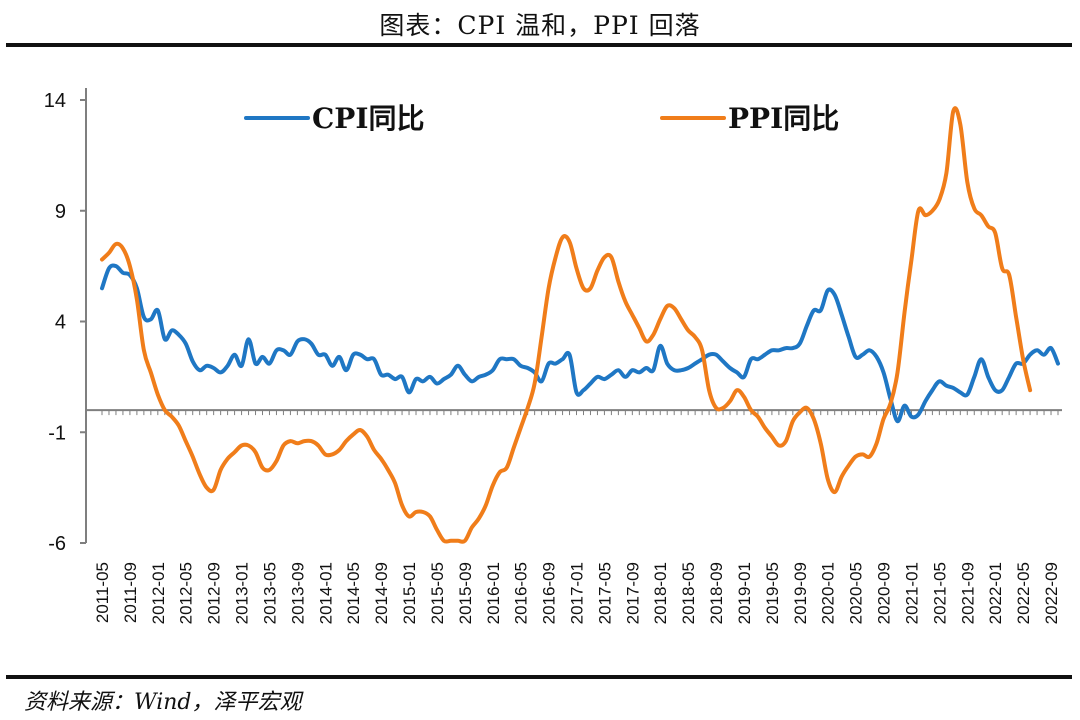  Describe the element at coordinates (541, 118) in the screenshot. I see `legend: CPI同比 PPI同比` at that location.